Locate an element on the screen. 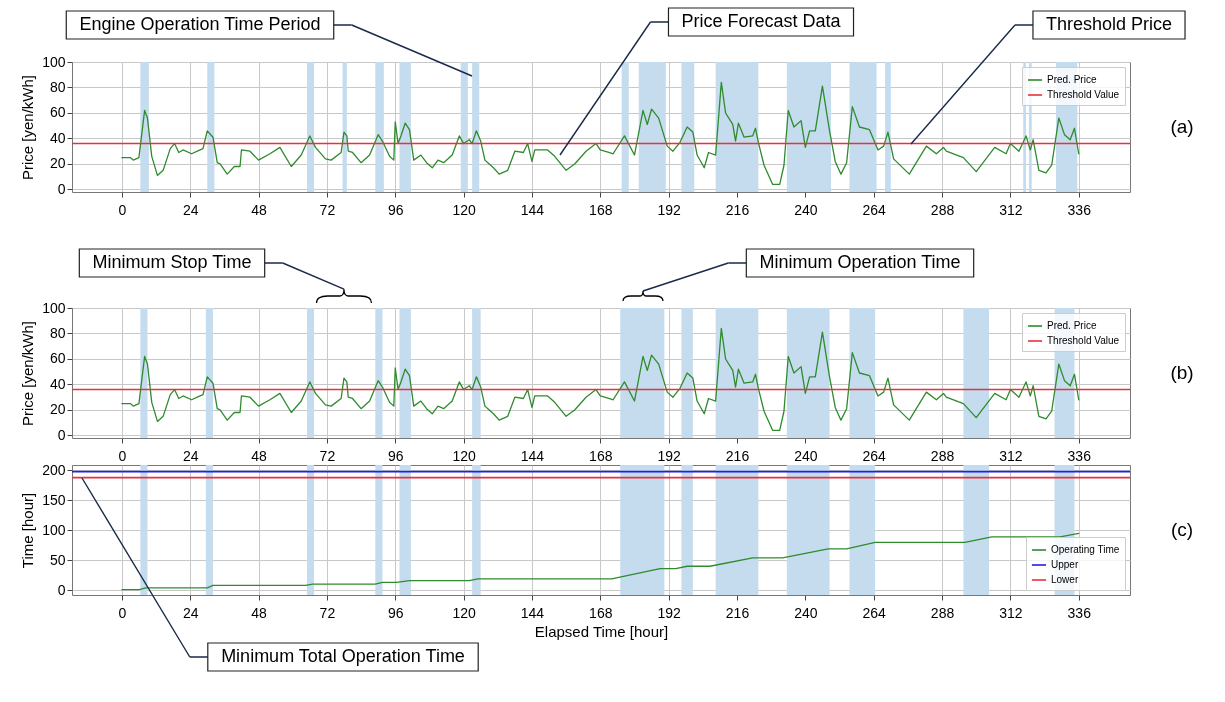  text: (c) is located at coordinates (1182, 529).